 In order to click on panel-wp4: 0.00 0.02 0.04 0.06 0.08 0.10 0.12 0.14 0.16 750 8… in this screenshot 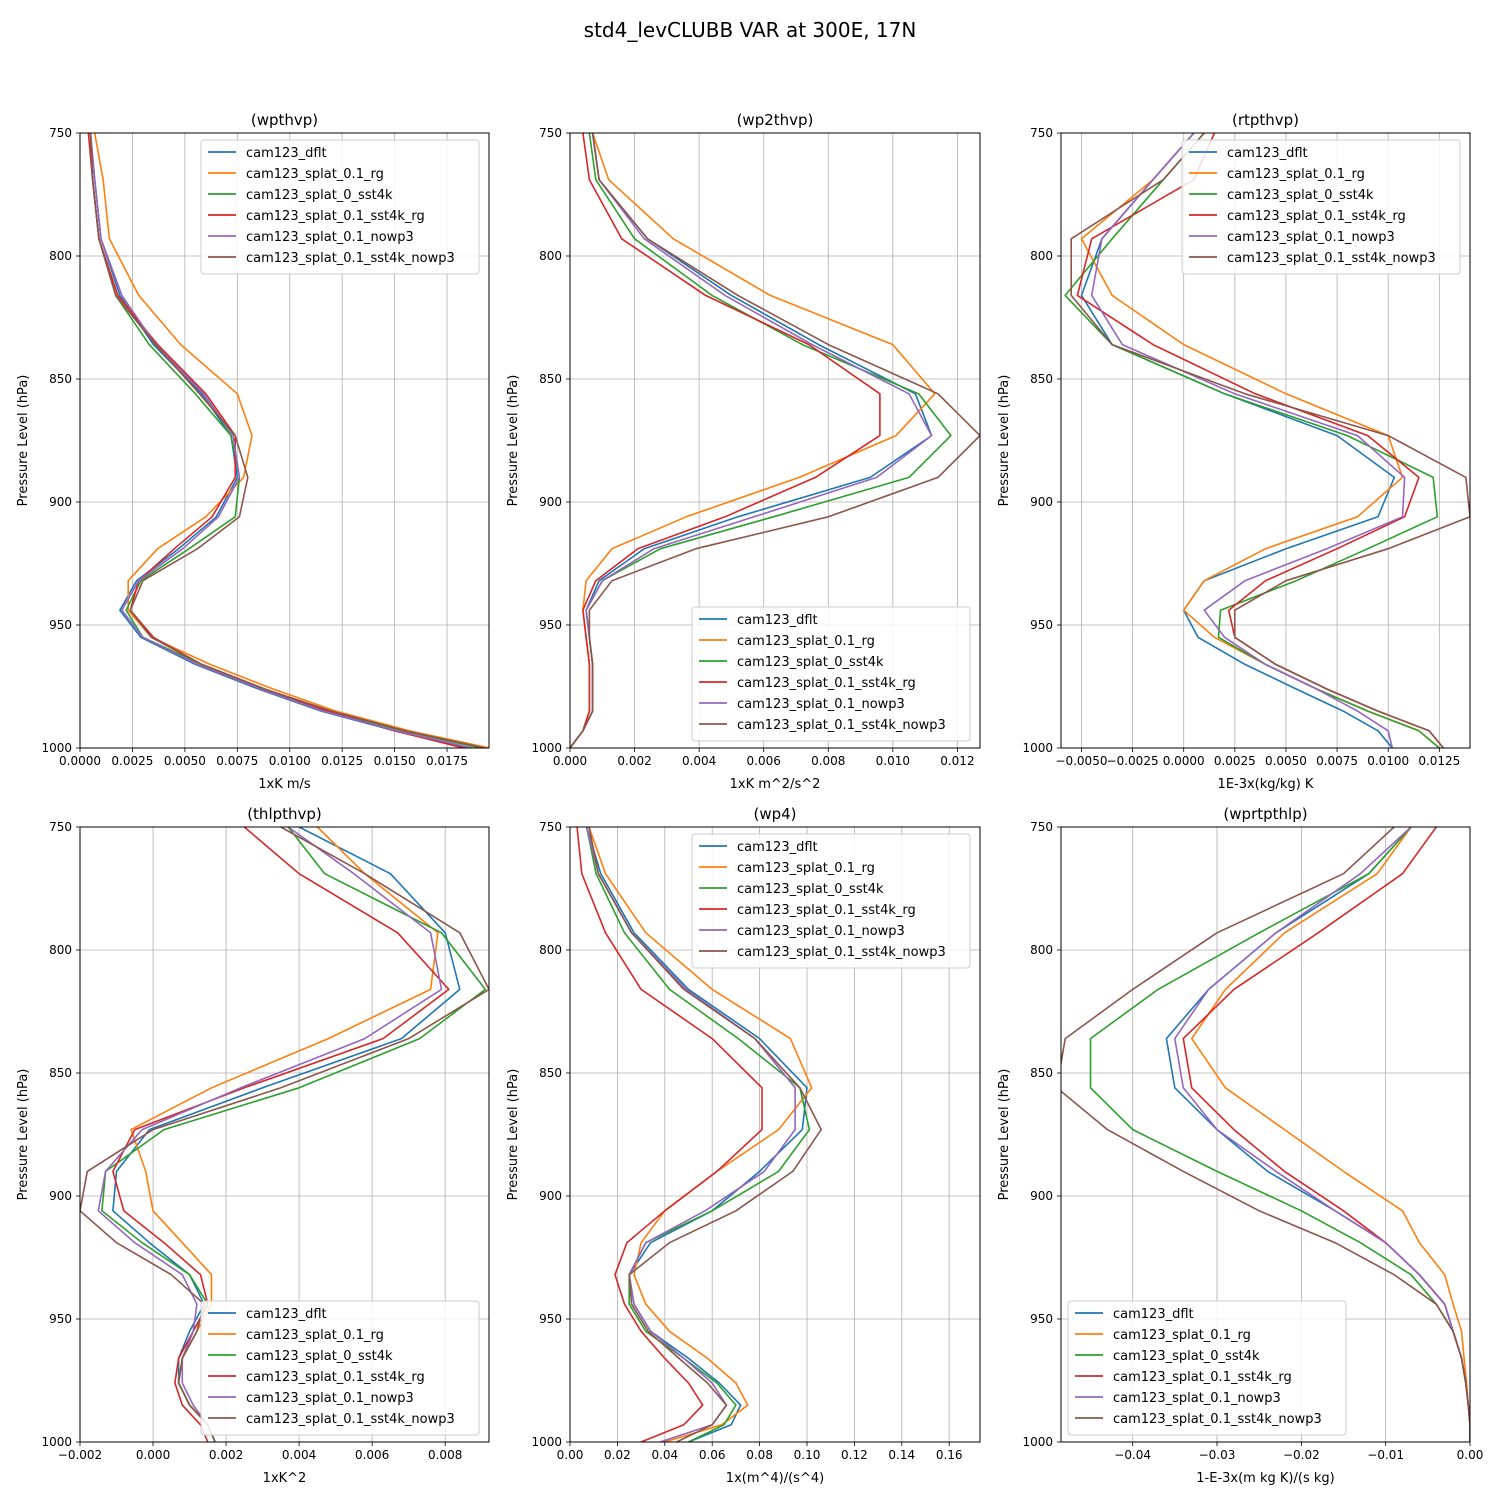, I will do `click(743, 1145)`.